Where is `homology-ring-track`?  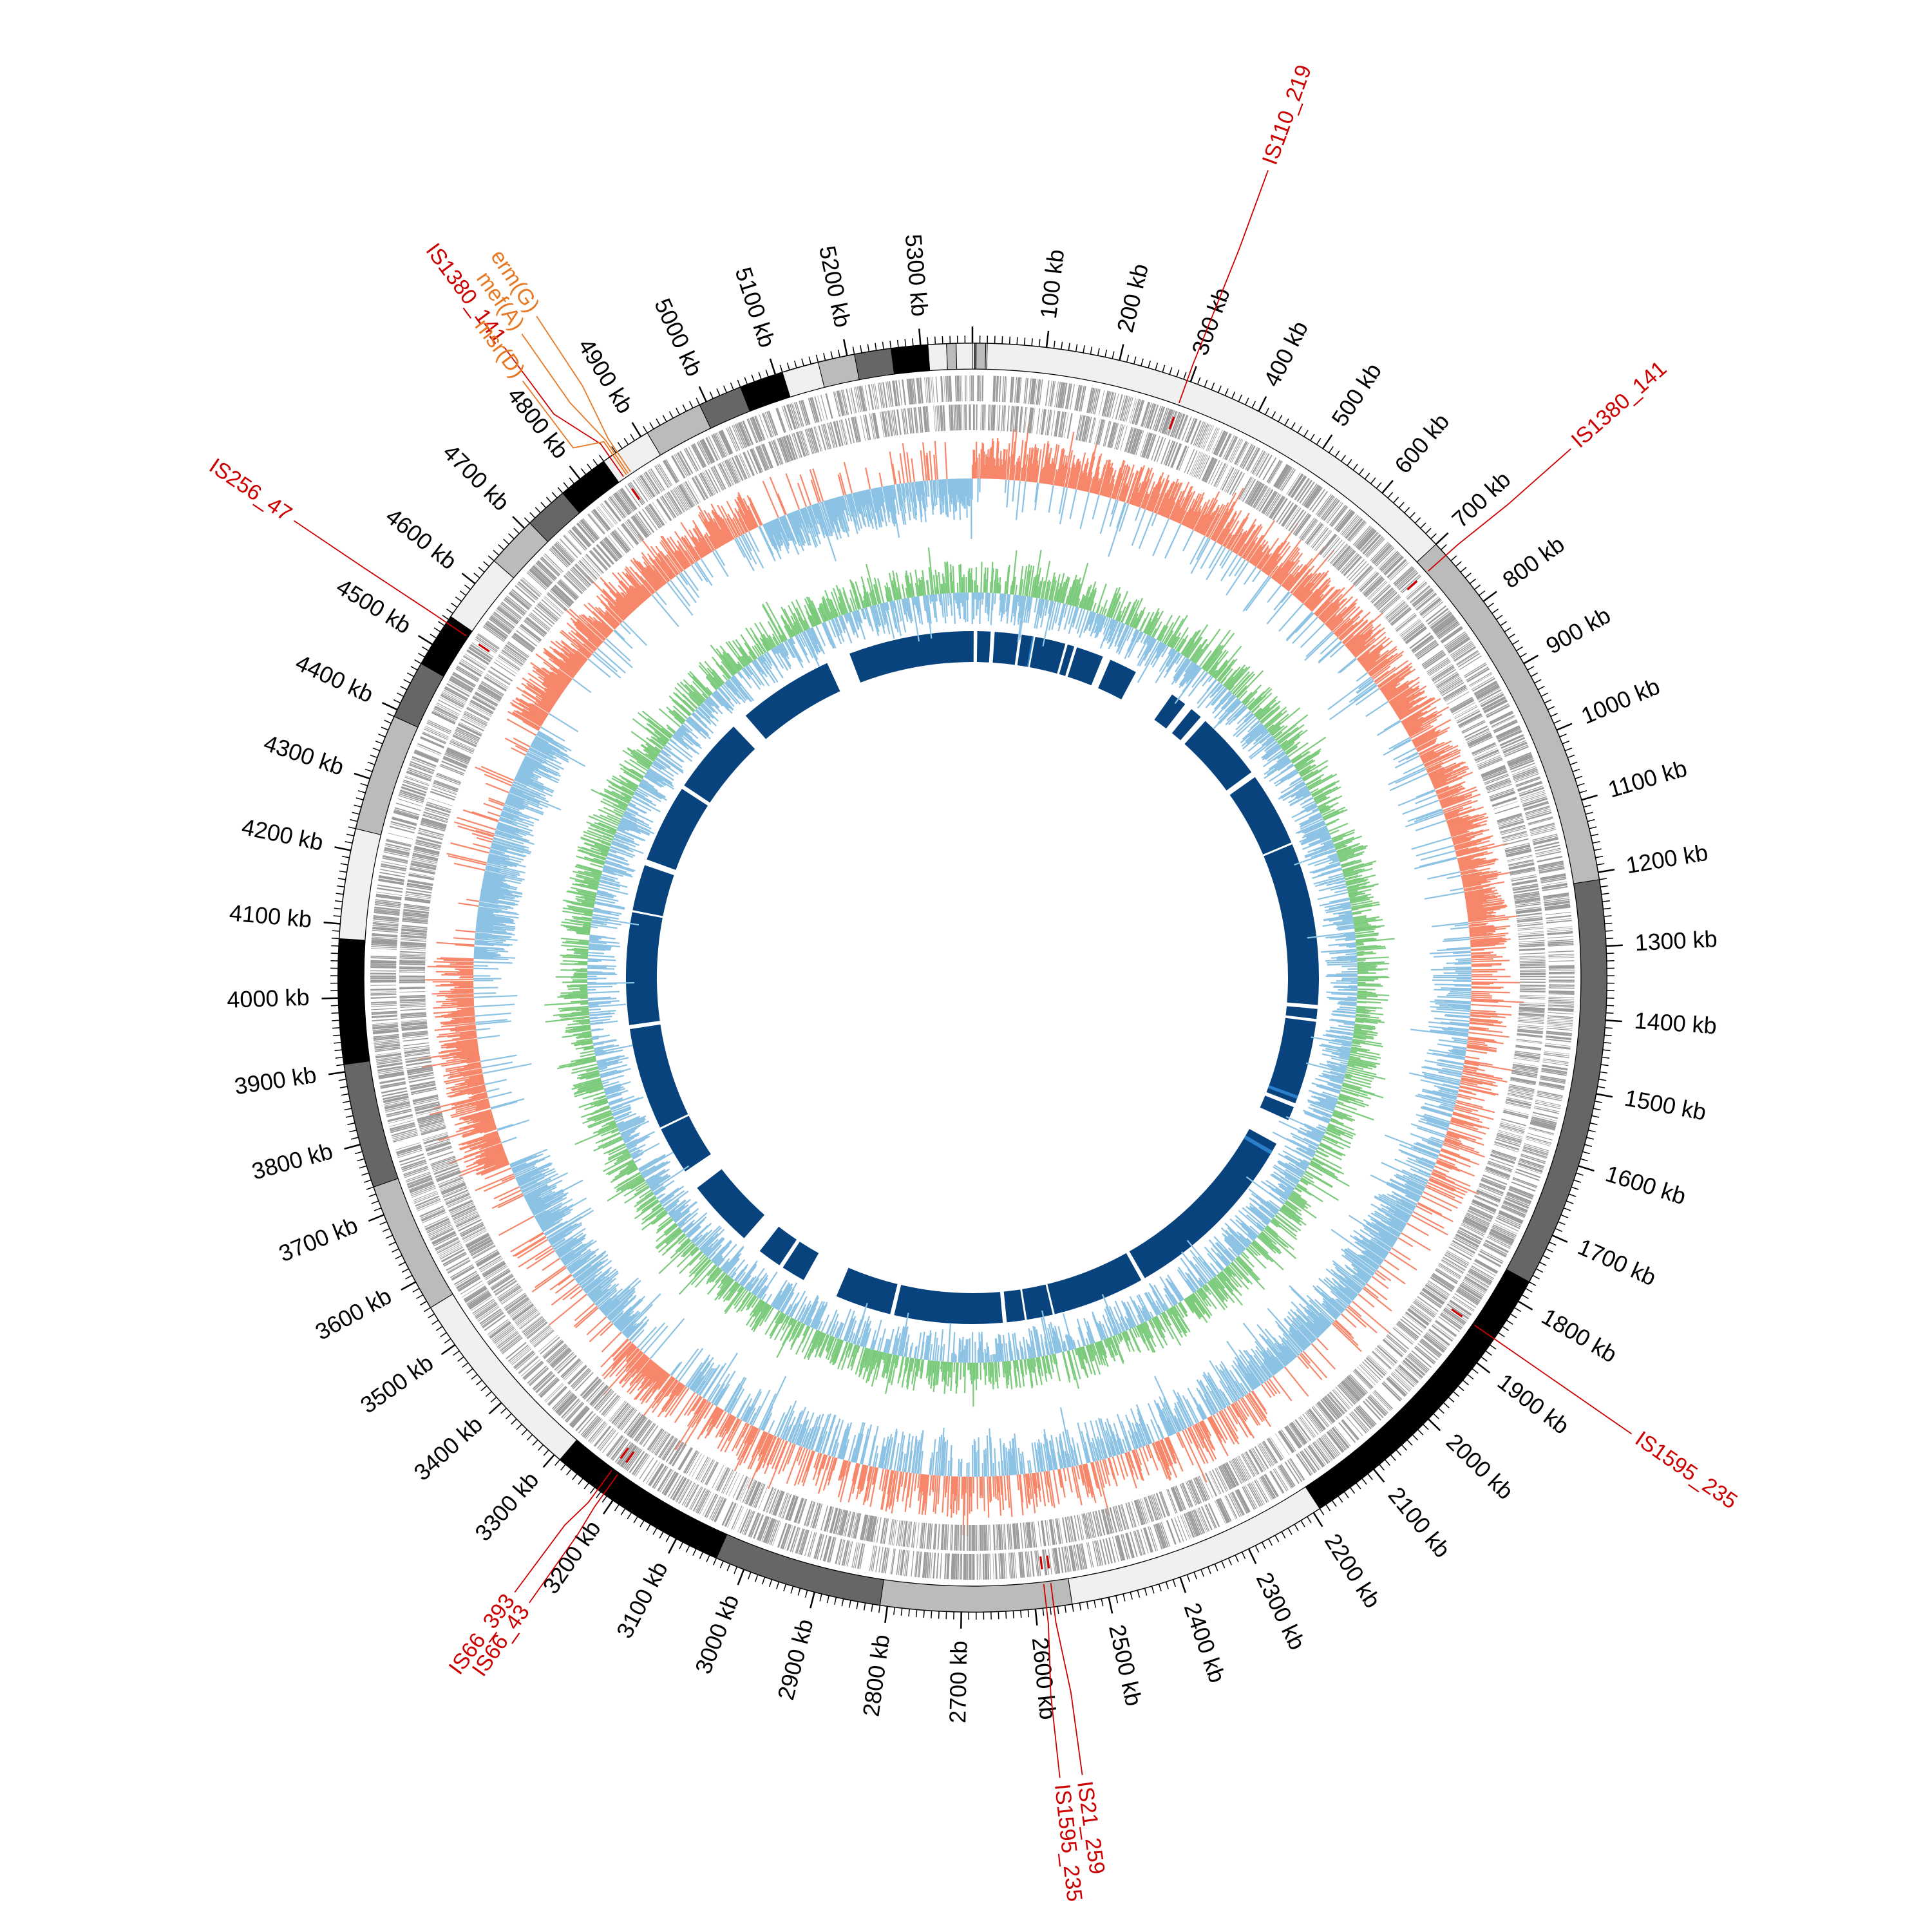
homology-ring-track is located at coordinates (972, 977).